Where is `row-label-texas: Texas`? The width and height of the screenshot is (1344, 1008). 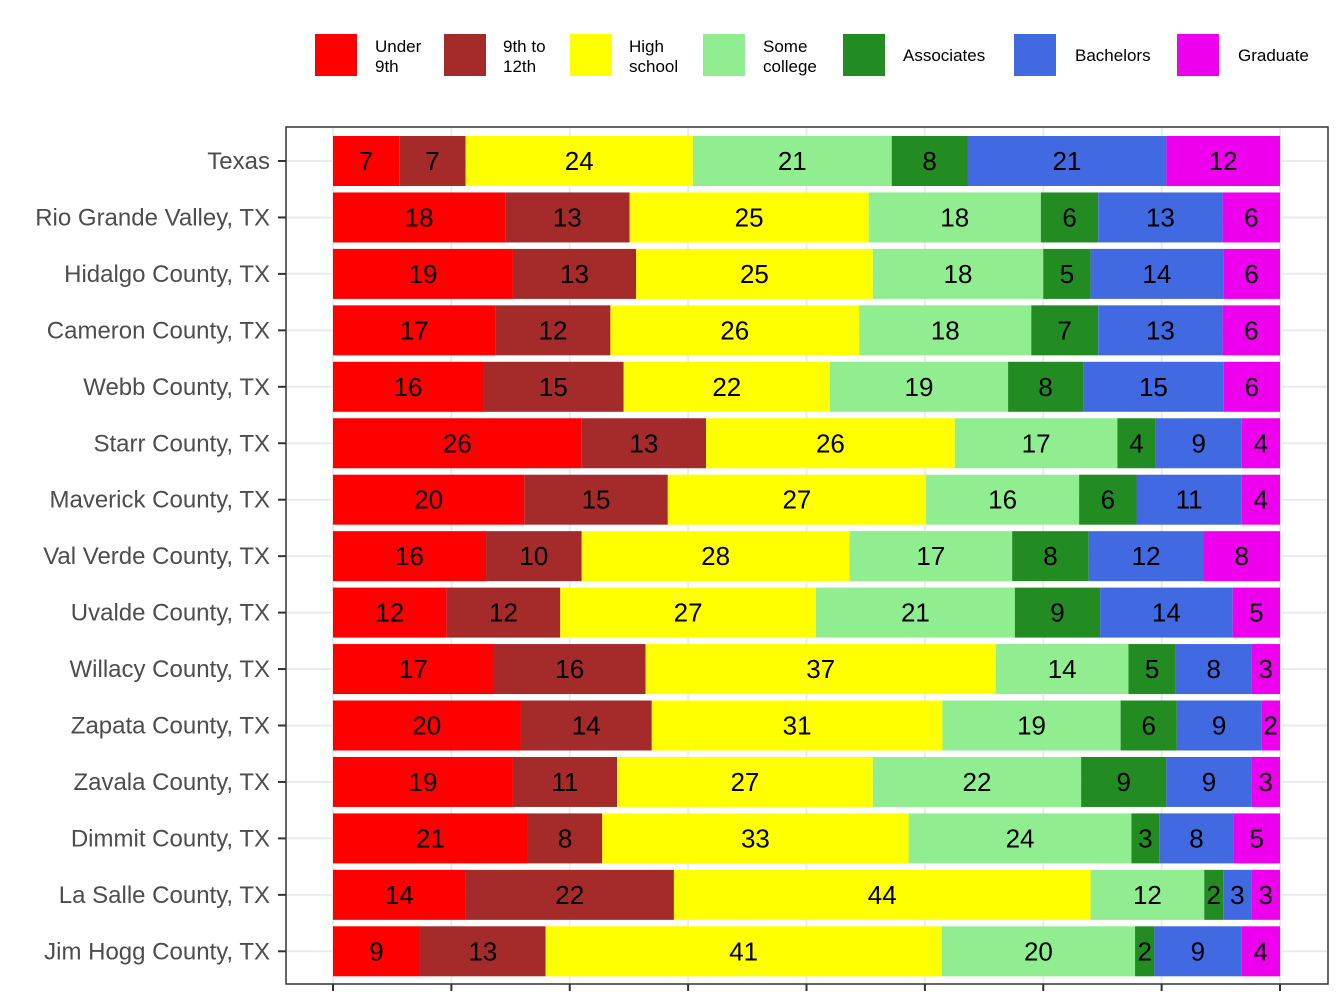
row-label-texas: Texas is located at coordinates (238, 161).